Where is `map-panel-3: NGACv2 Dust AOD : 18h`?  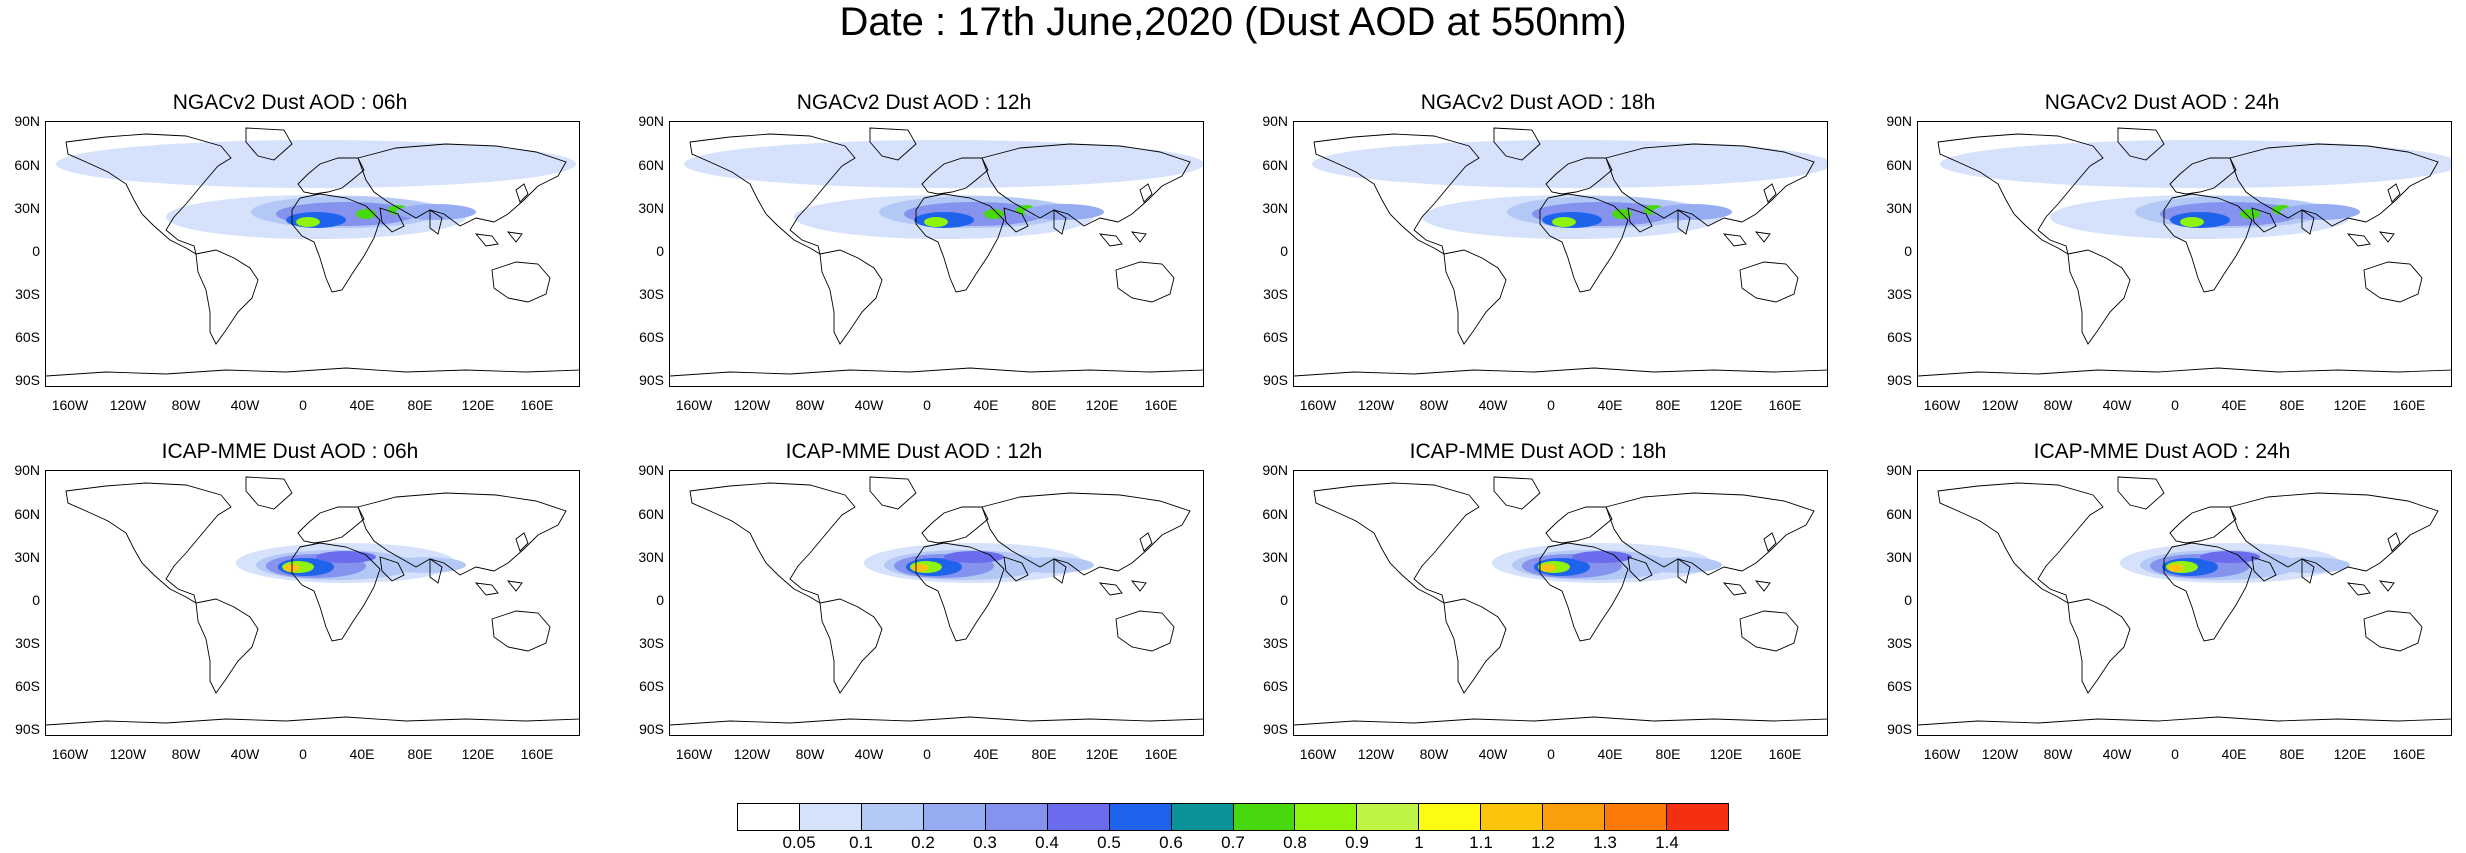
map-panel-3: NGACv2 Dust AOD : 18h is located at coordinates (1538, 256).